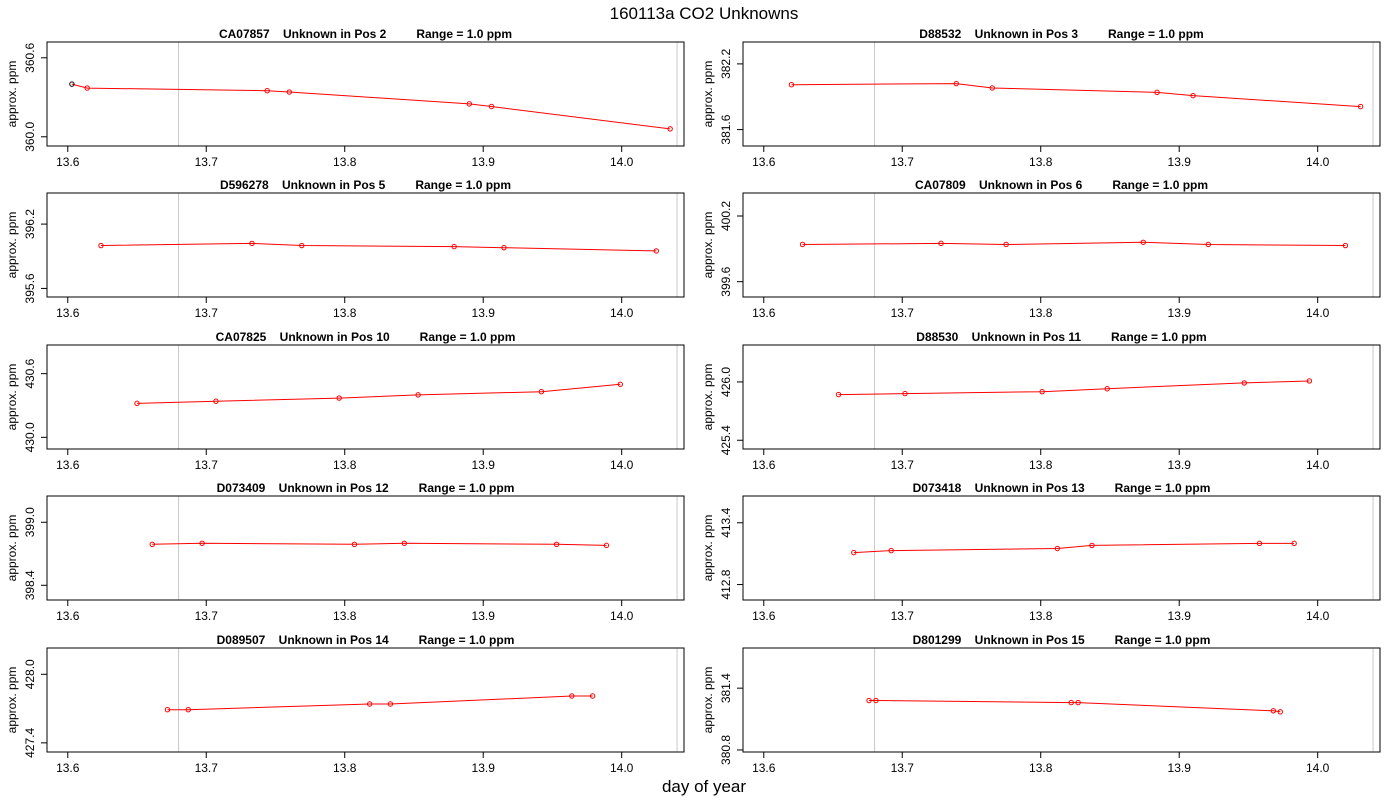  Describe the element at coordinates (764, 768) in the screenshot. I see `panel-10-x-tick-label-1: 13.6` at that location.